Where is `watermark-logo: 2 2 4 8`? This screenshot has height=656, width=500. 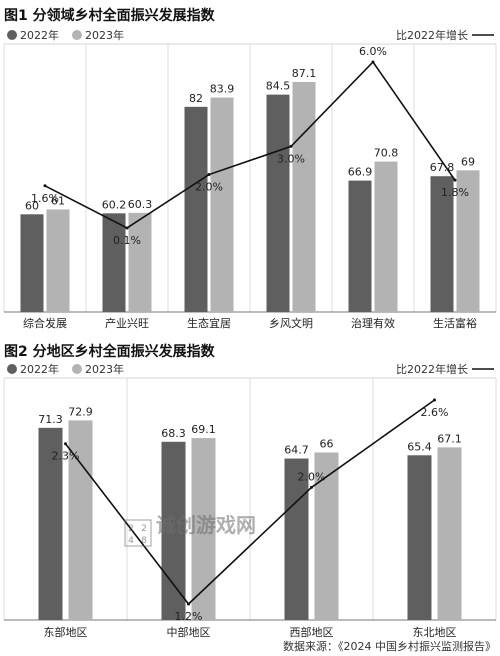 watermark-logo: 2 2 4 8 is located at coordinates (138, 533).